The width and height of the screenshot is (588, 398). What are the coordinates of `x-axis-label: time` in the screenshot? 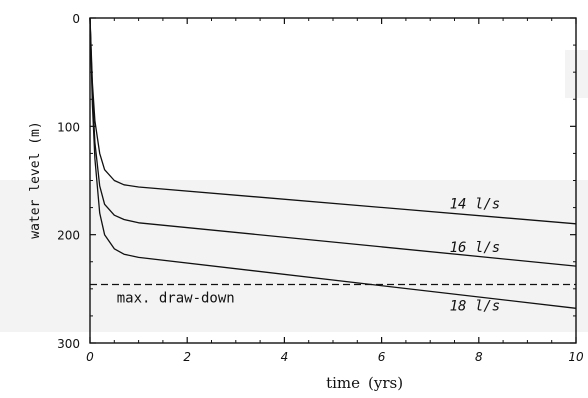 It's located at (343, 383).